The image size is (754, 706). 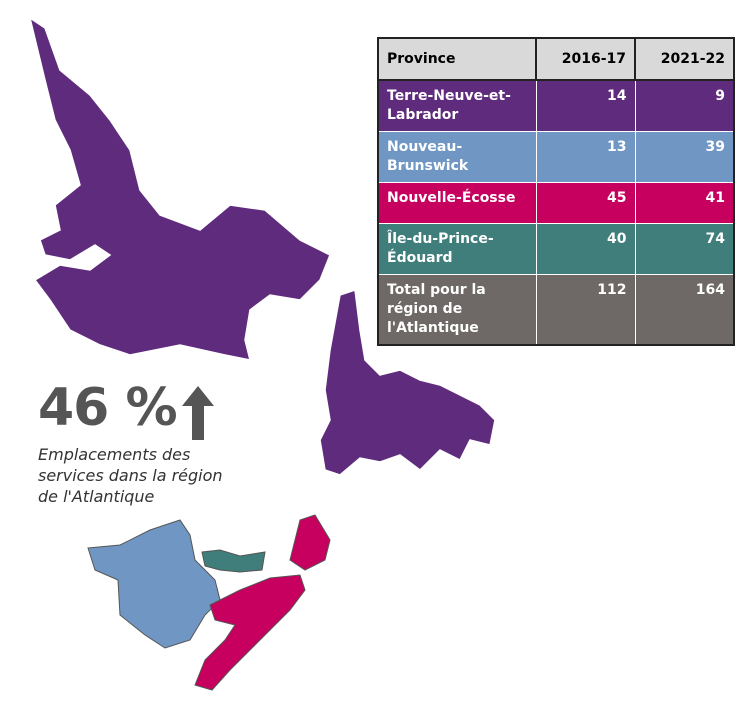 I want to click on table-row: Terre-Neuve-et-Labrador 14 9, so click(x=556, y=105).